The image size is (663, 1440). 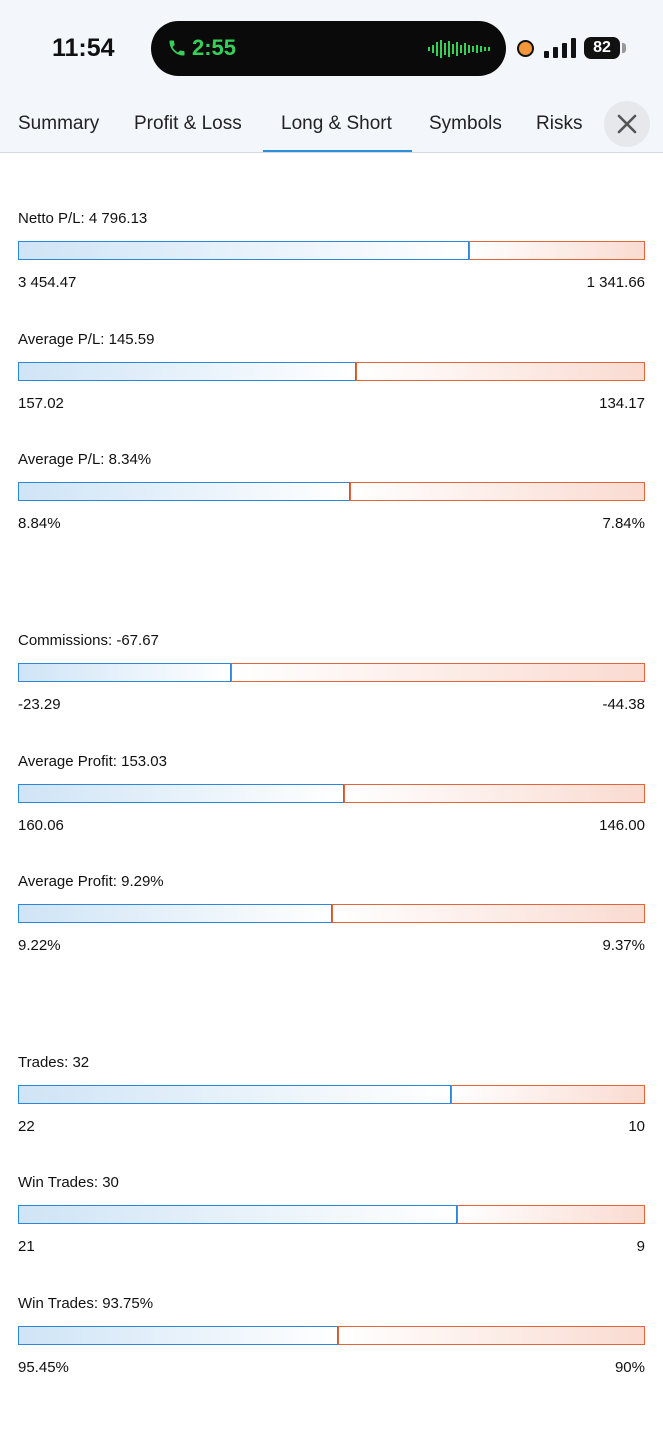 What do you see at coordinates (640, 1246) in the screenshot?
I see `short-value: 9` at bounding box center [640, 1246].